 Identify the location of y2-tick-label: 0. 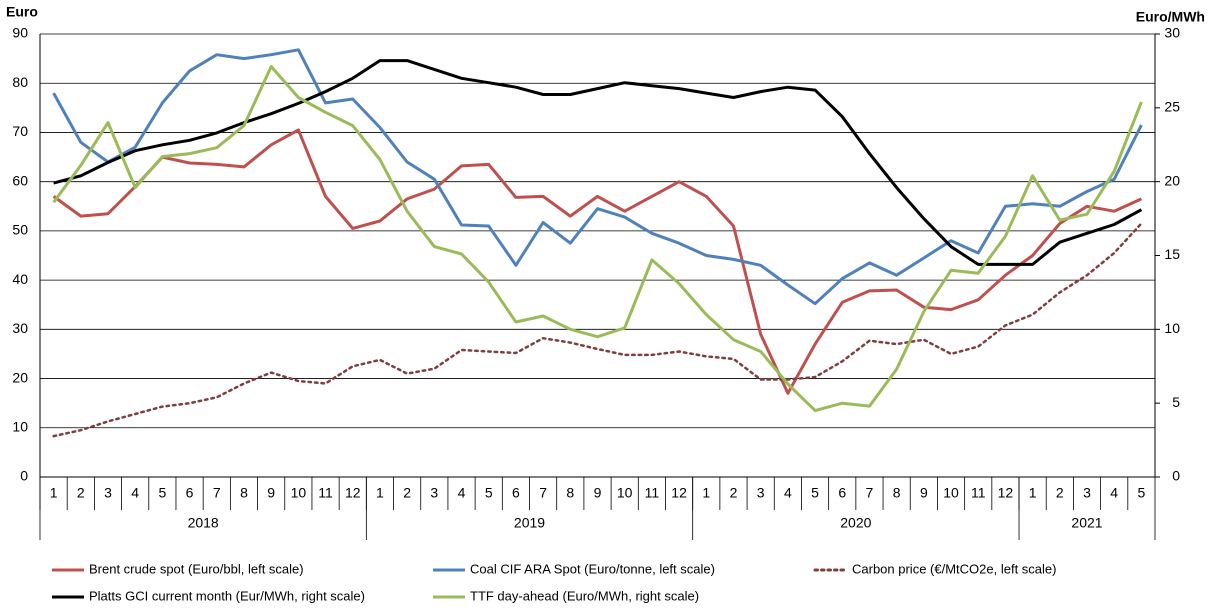
(1176, 476).